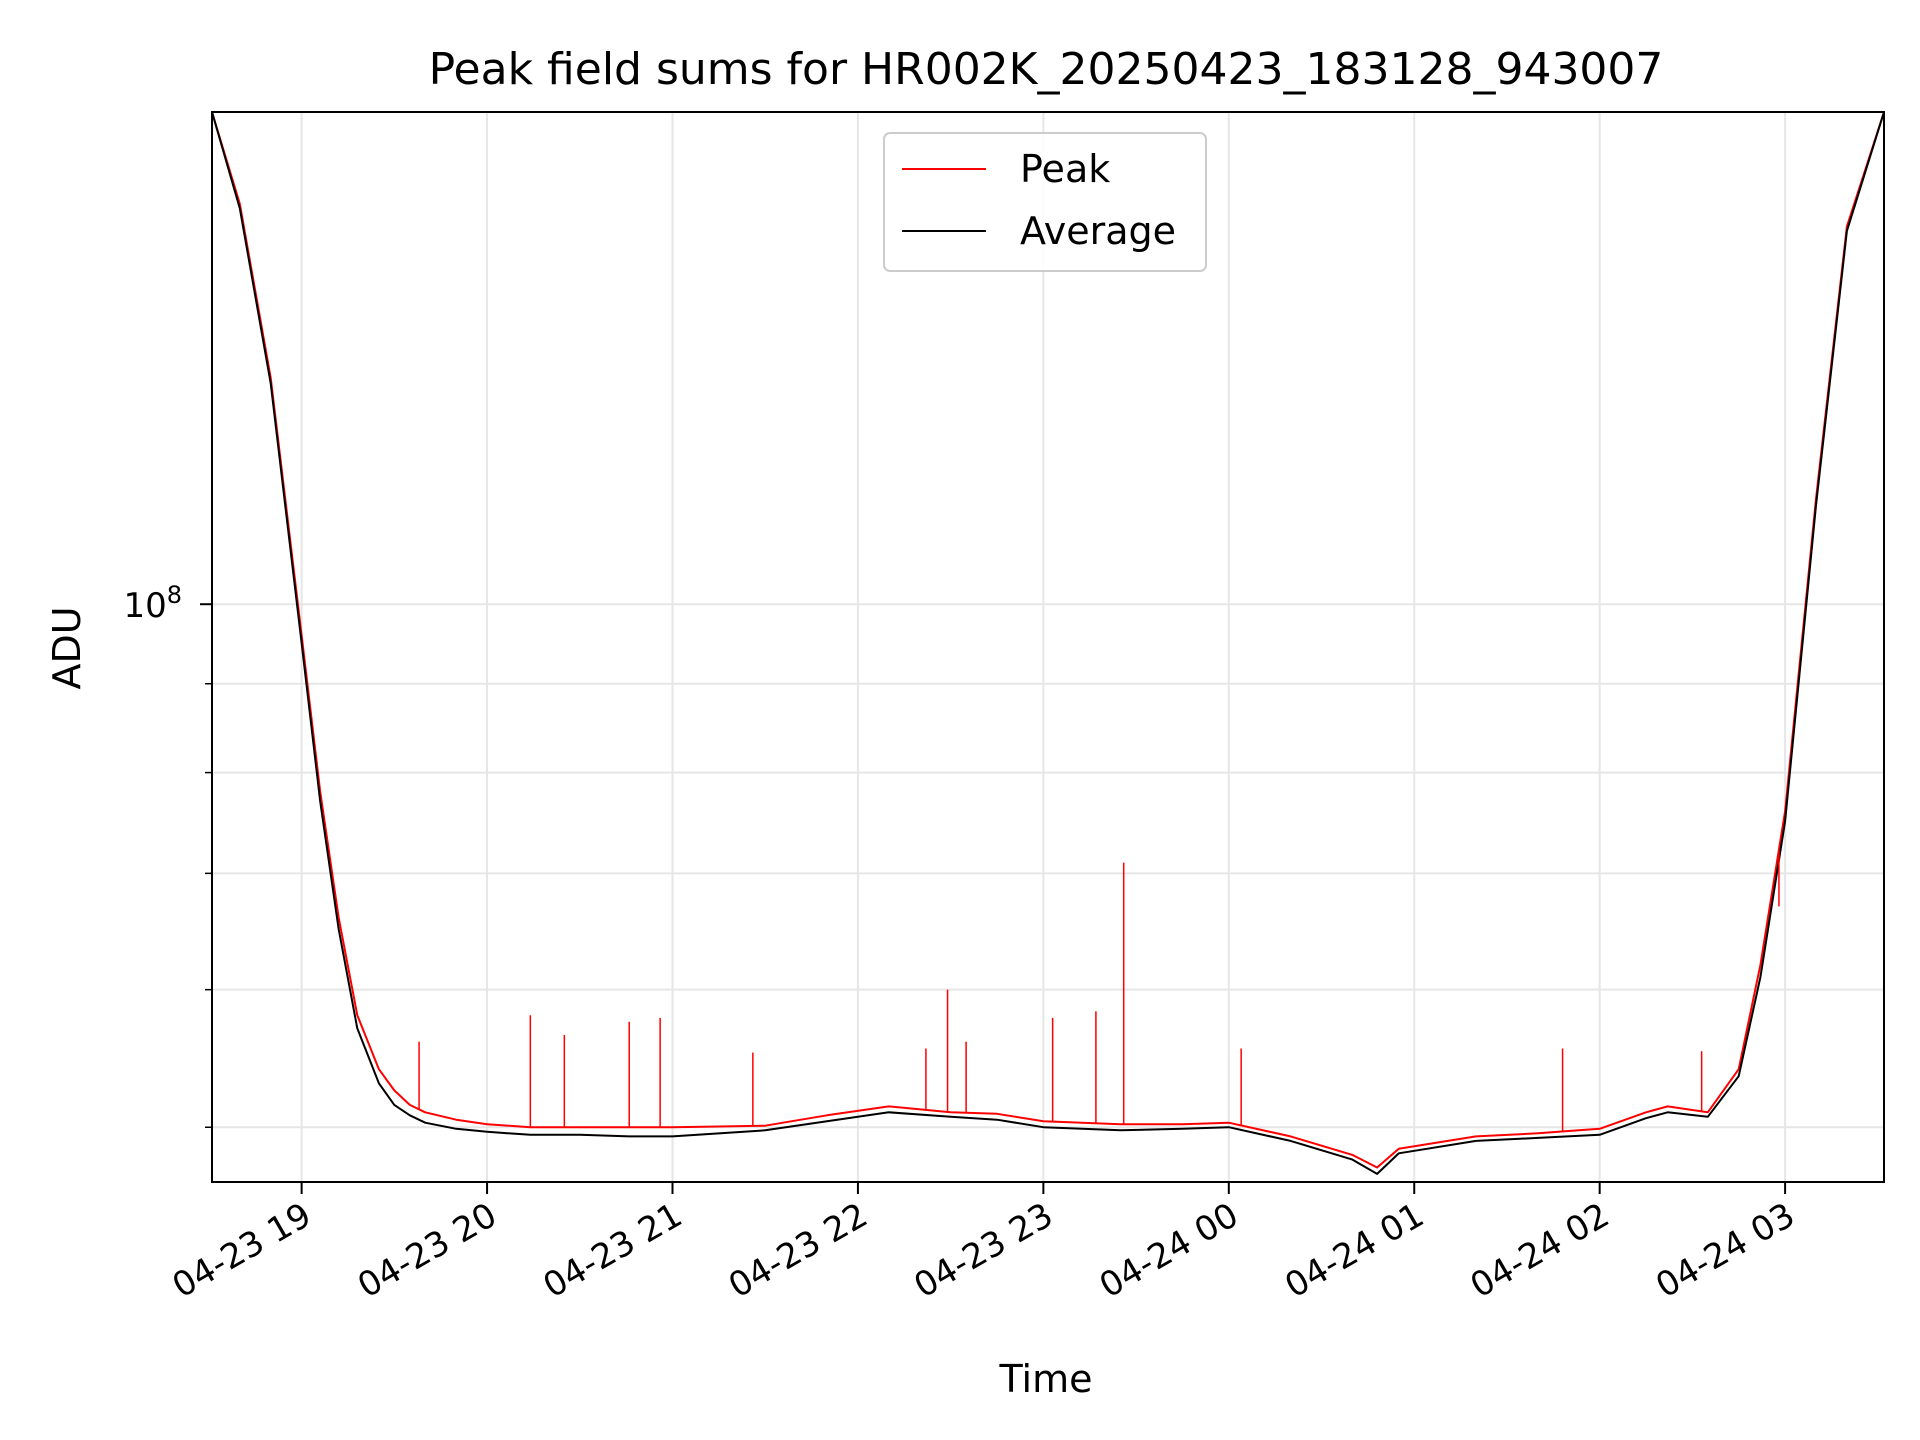  I want to click on legend-box, so click(1045, 202).